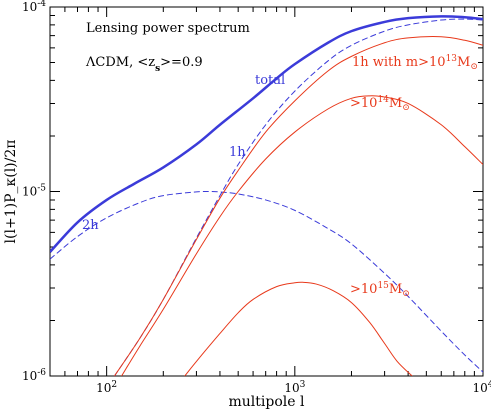 This screenshot has width=491, height=414. I want to click on x-tick-label: 104, so click(481, 387).